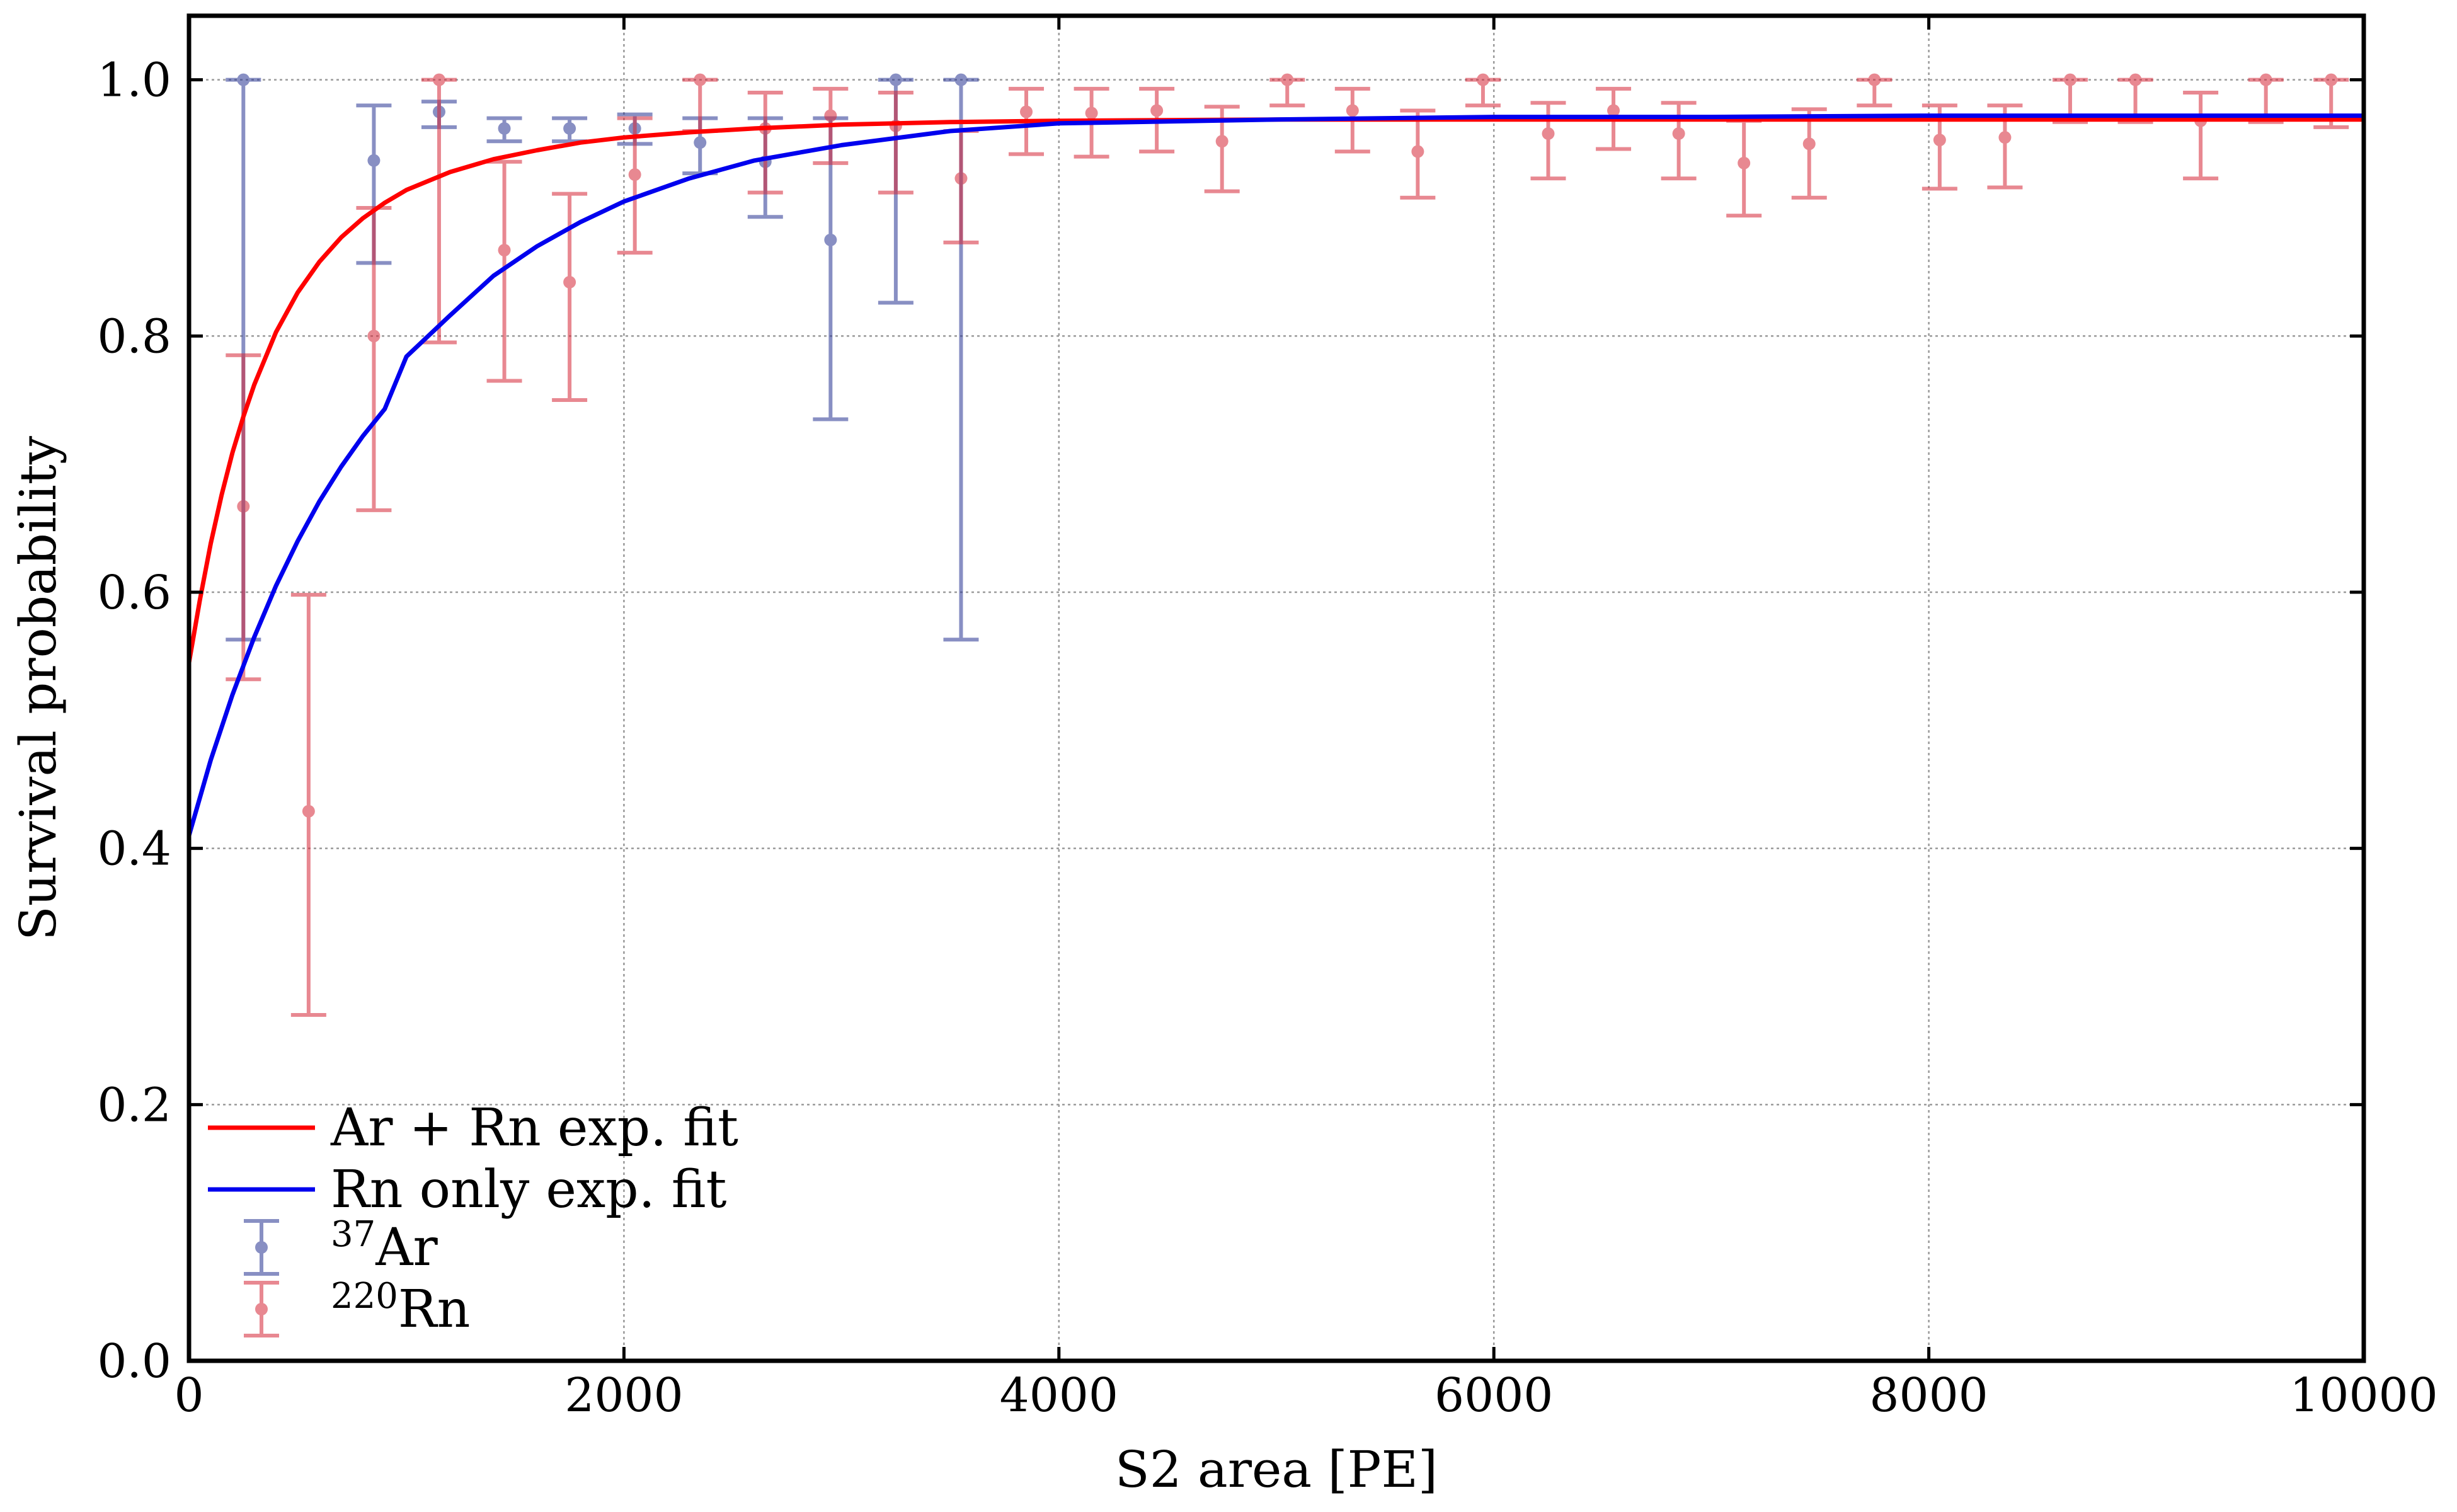  What do you see at coordinates (134, 81) in the screenshot?
I see `y-tick-label: 1.0` at bounding box center [134, 81].